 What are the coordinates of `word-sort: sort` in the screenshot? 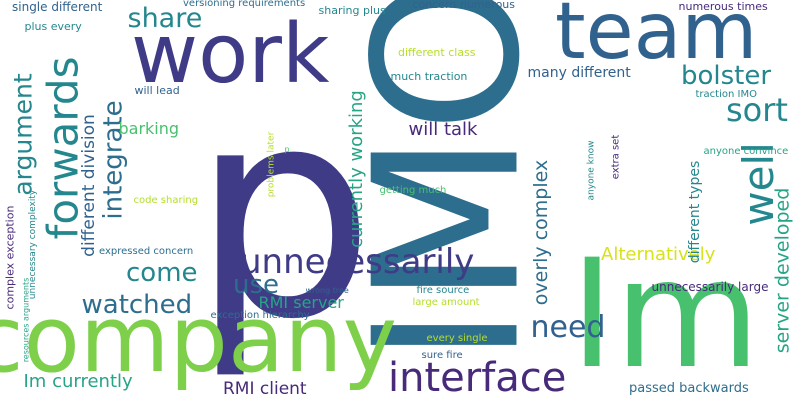 It's located at (757, 110).